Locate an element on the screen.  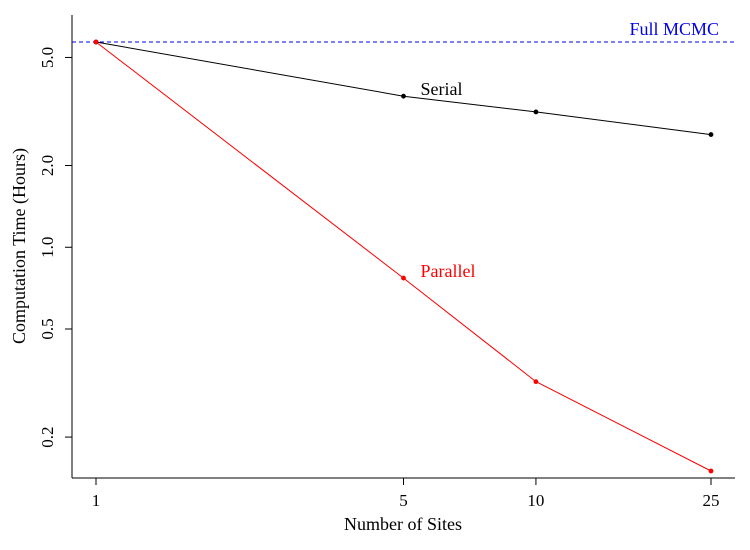
y-ticks: 0.2 0.5 1.0 2.0 5.0 is located at coordinates (55, 247).